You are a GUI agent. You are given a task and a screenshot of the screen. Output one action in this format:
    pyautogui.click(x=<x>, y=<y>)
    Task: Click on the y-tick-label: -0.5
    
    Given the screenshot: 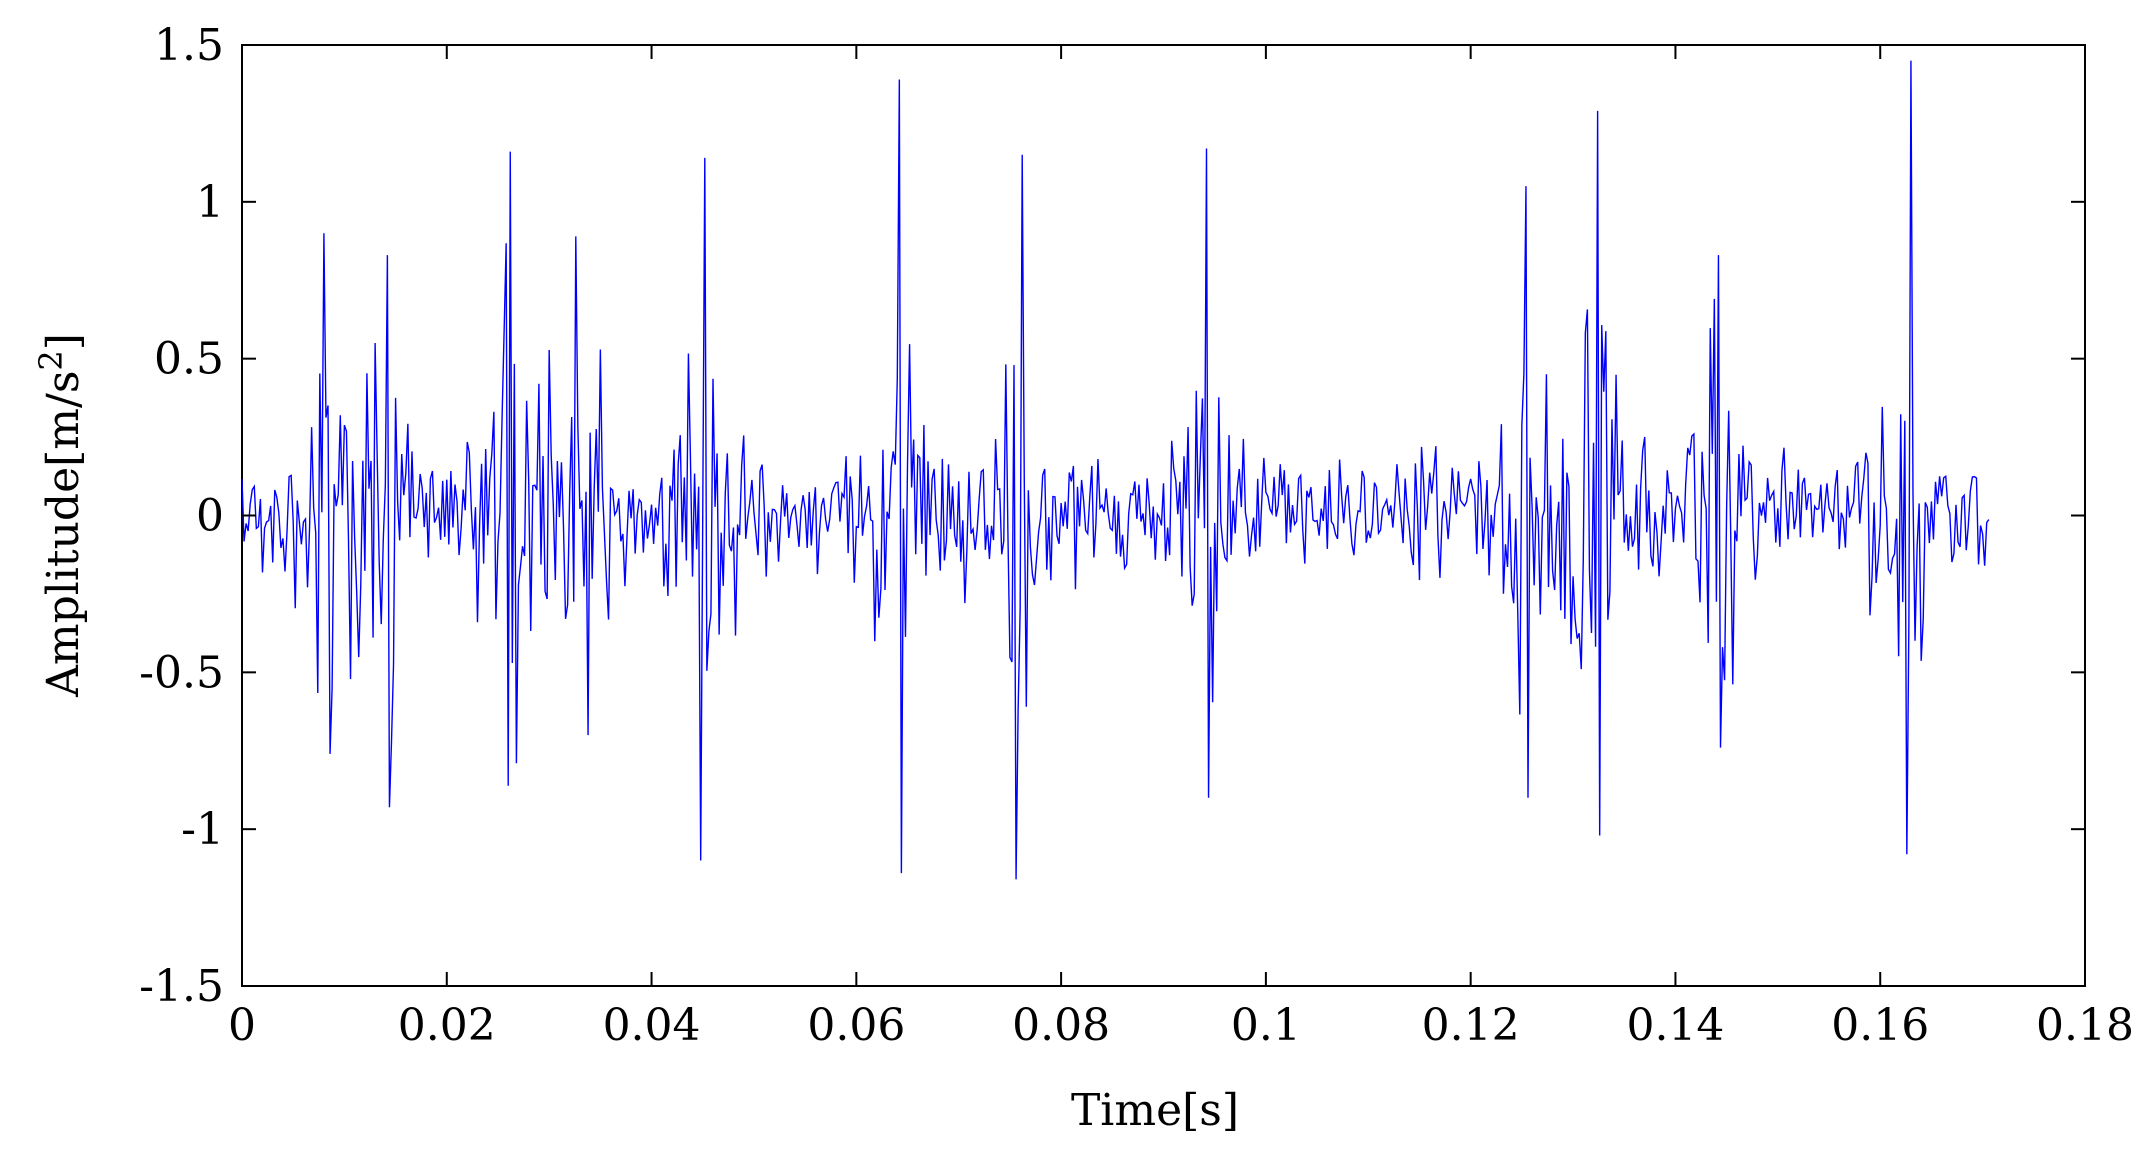 What is the action you would take?
    pyautogui.click(x=181, y=672)
    